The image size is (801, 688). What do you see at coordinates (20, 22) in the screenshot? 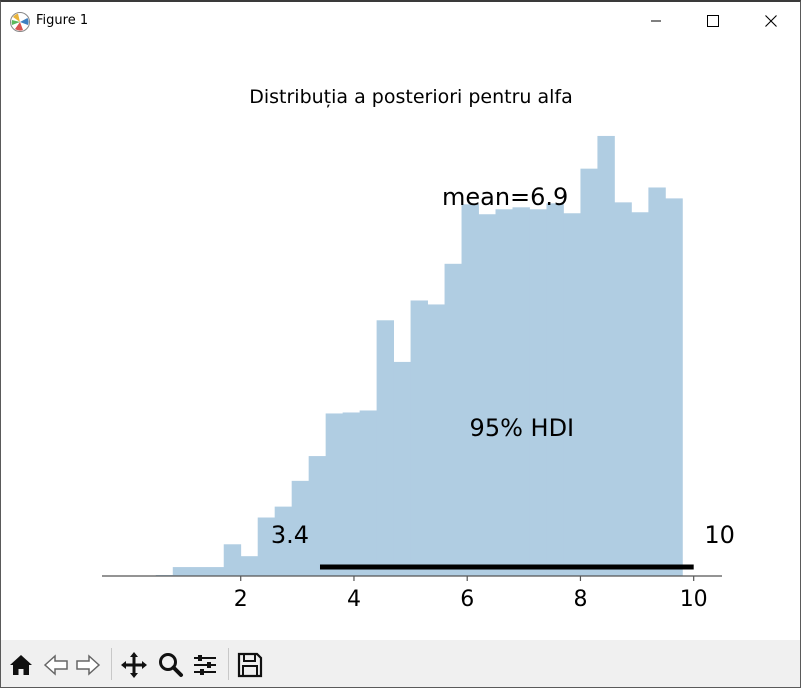
I see `matplotlib-icon` at bounding box center [20, 22].